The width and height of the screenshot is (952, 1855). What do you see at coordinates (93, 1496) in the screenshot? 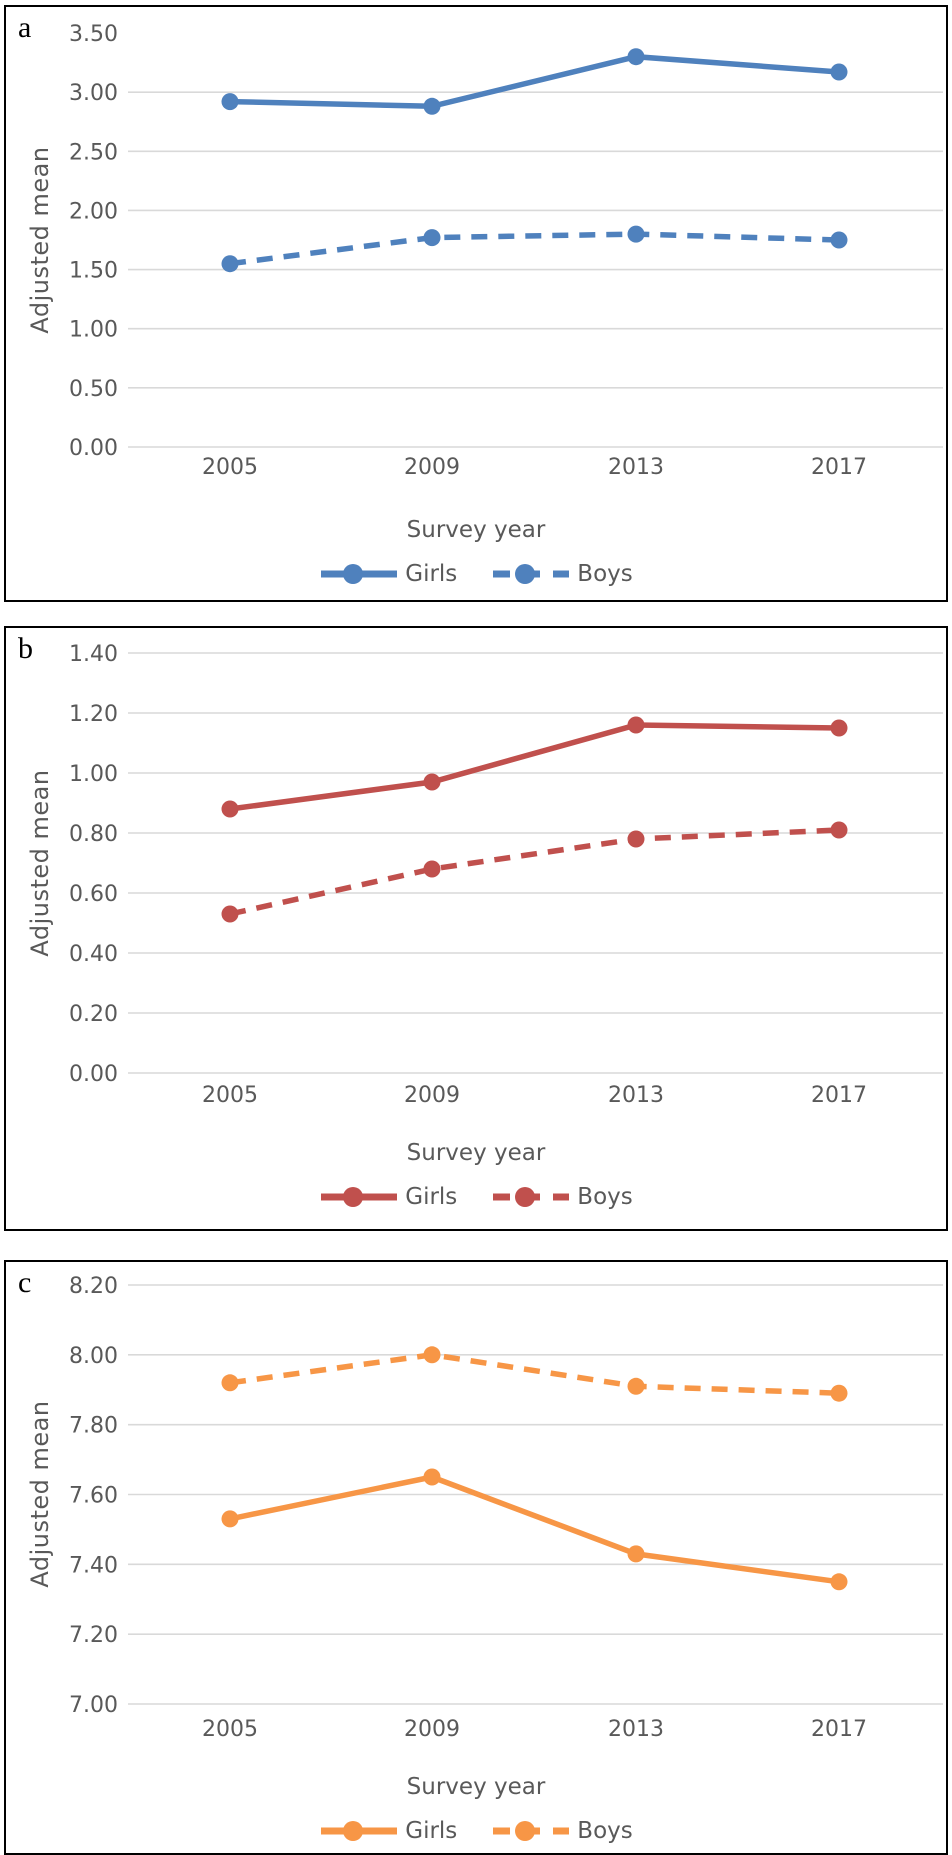
I see `y-tick-label: 7.60` at bounding box center [93, 1496].